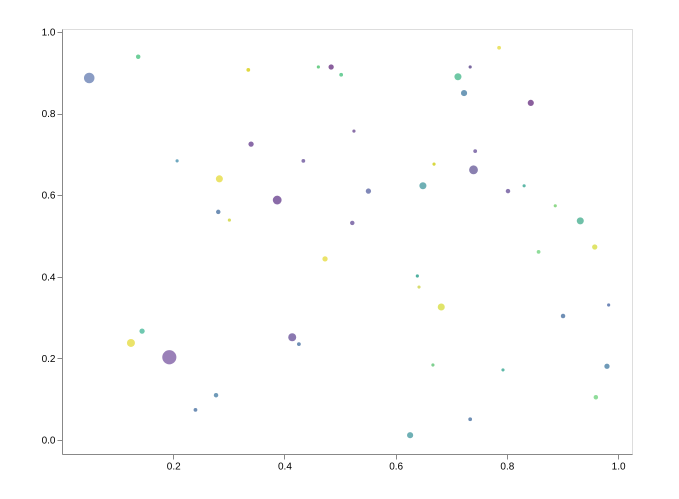  What do you see at coordinates (396, 467) in the screenshot?
I see `x-tick-label: 0.6` at bounding box center [396, 467].